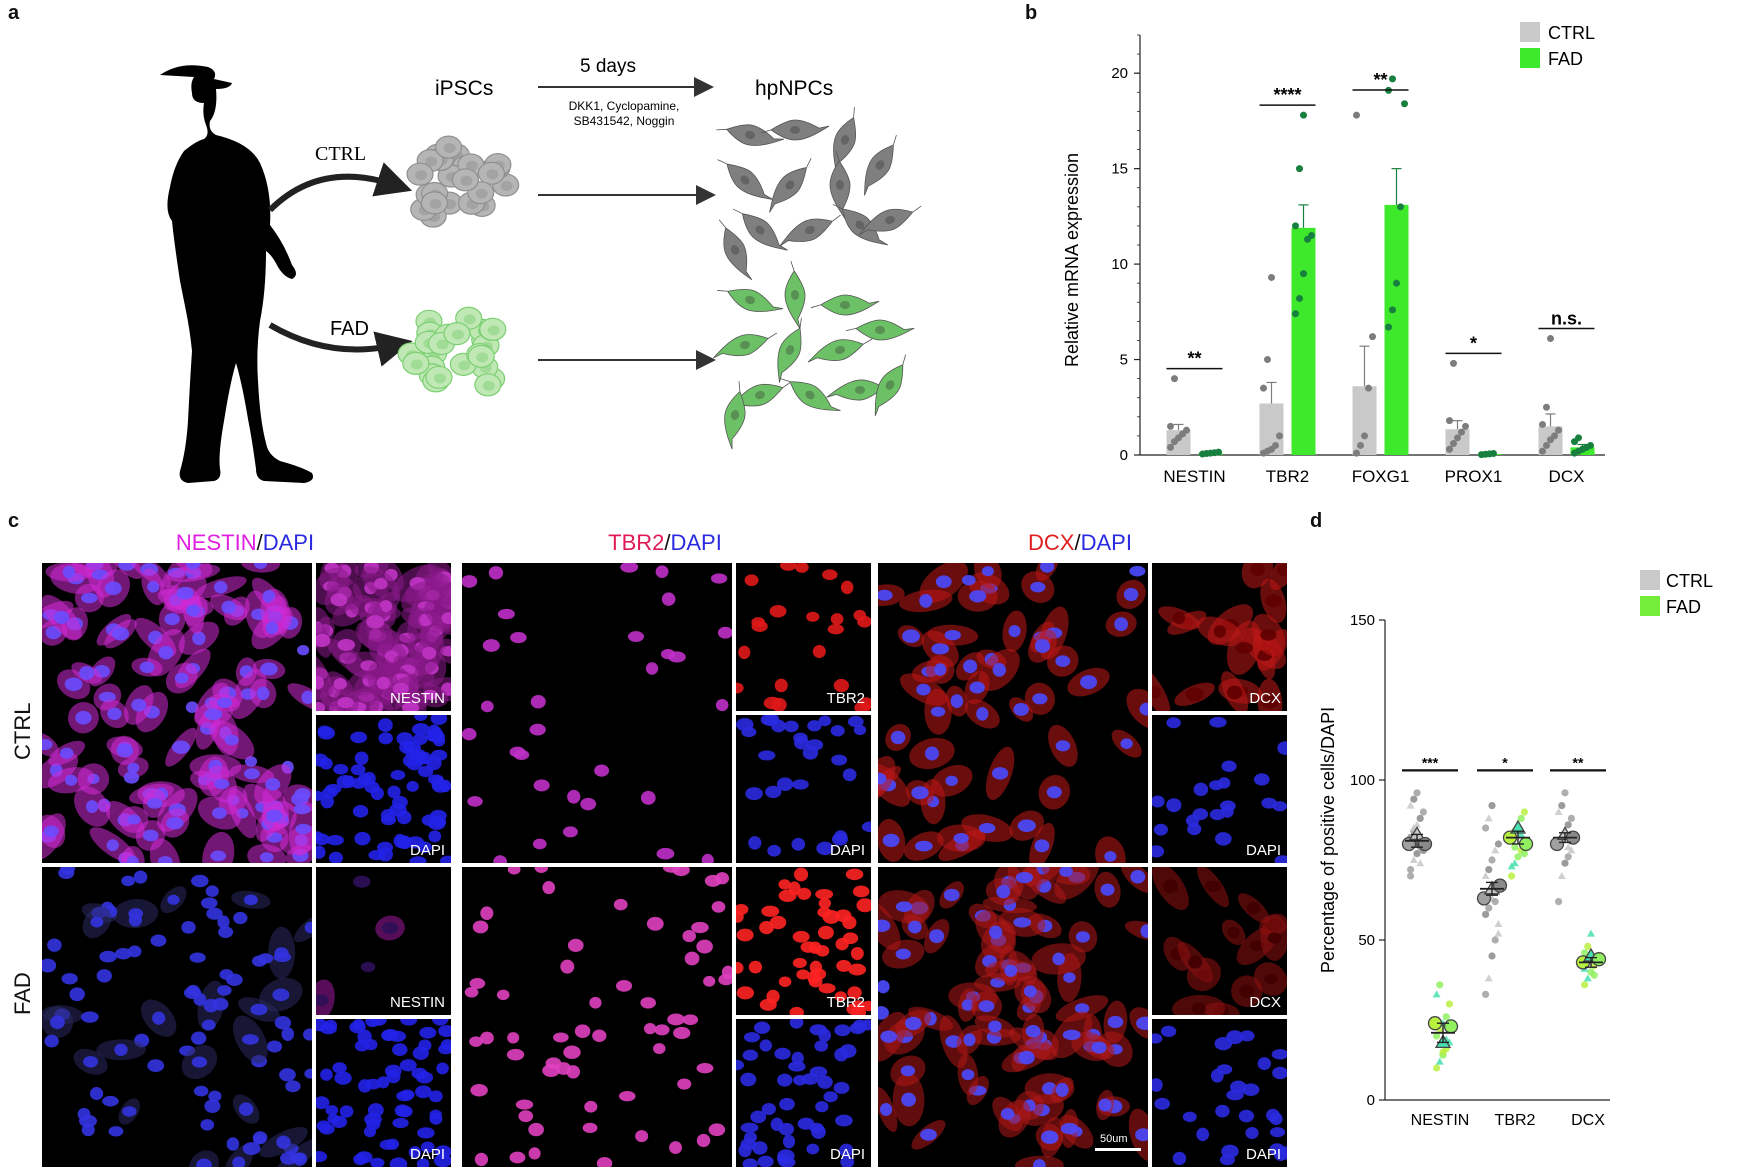 This screenshot has width=1750, height=1171. What do you see at coordinates (1219, 1093) in the screenshot?
I see `micrograph-inset-dapi: DAPI` at bounding box center [1219, 1093].